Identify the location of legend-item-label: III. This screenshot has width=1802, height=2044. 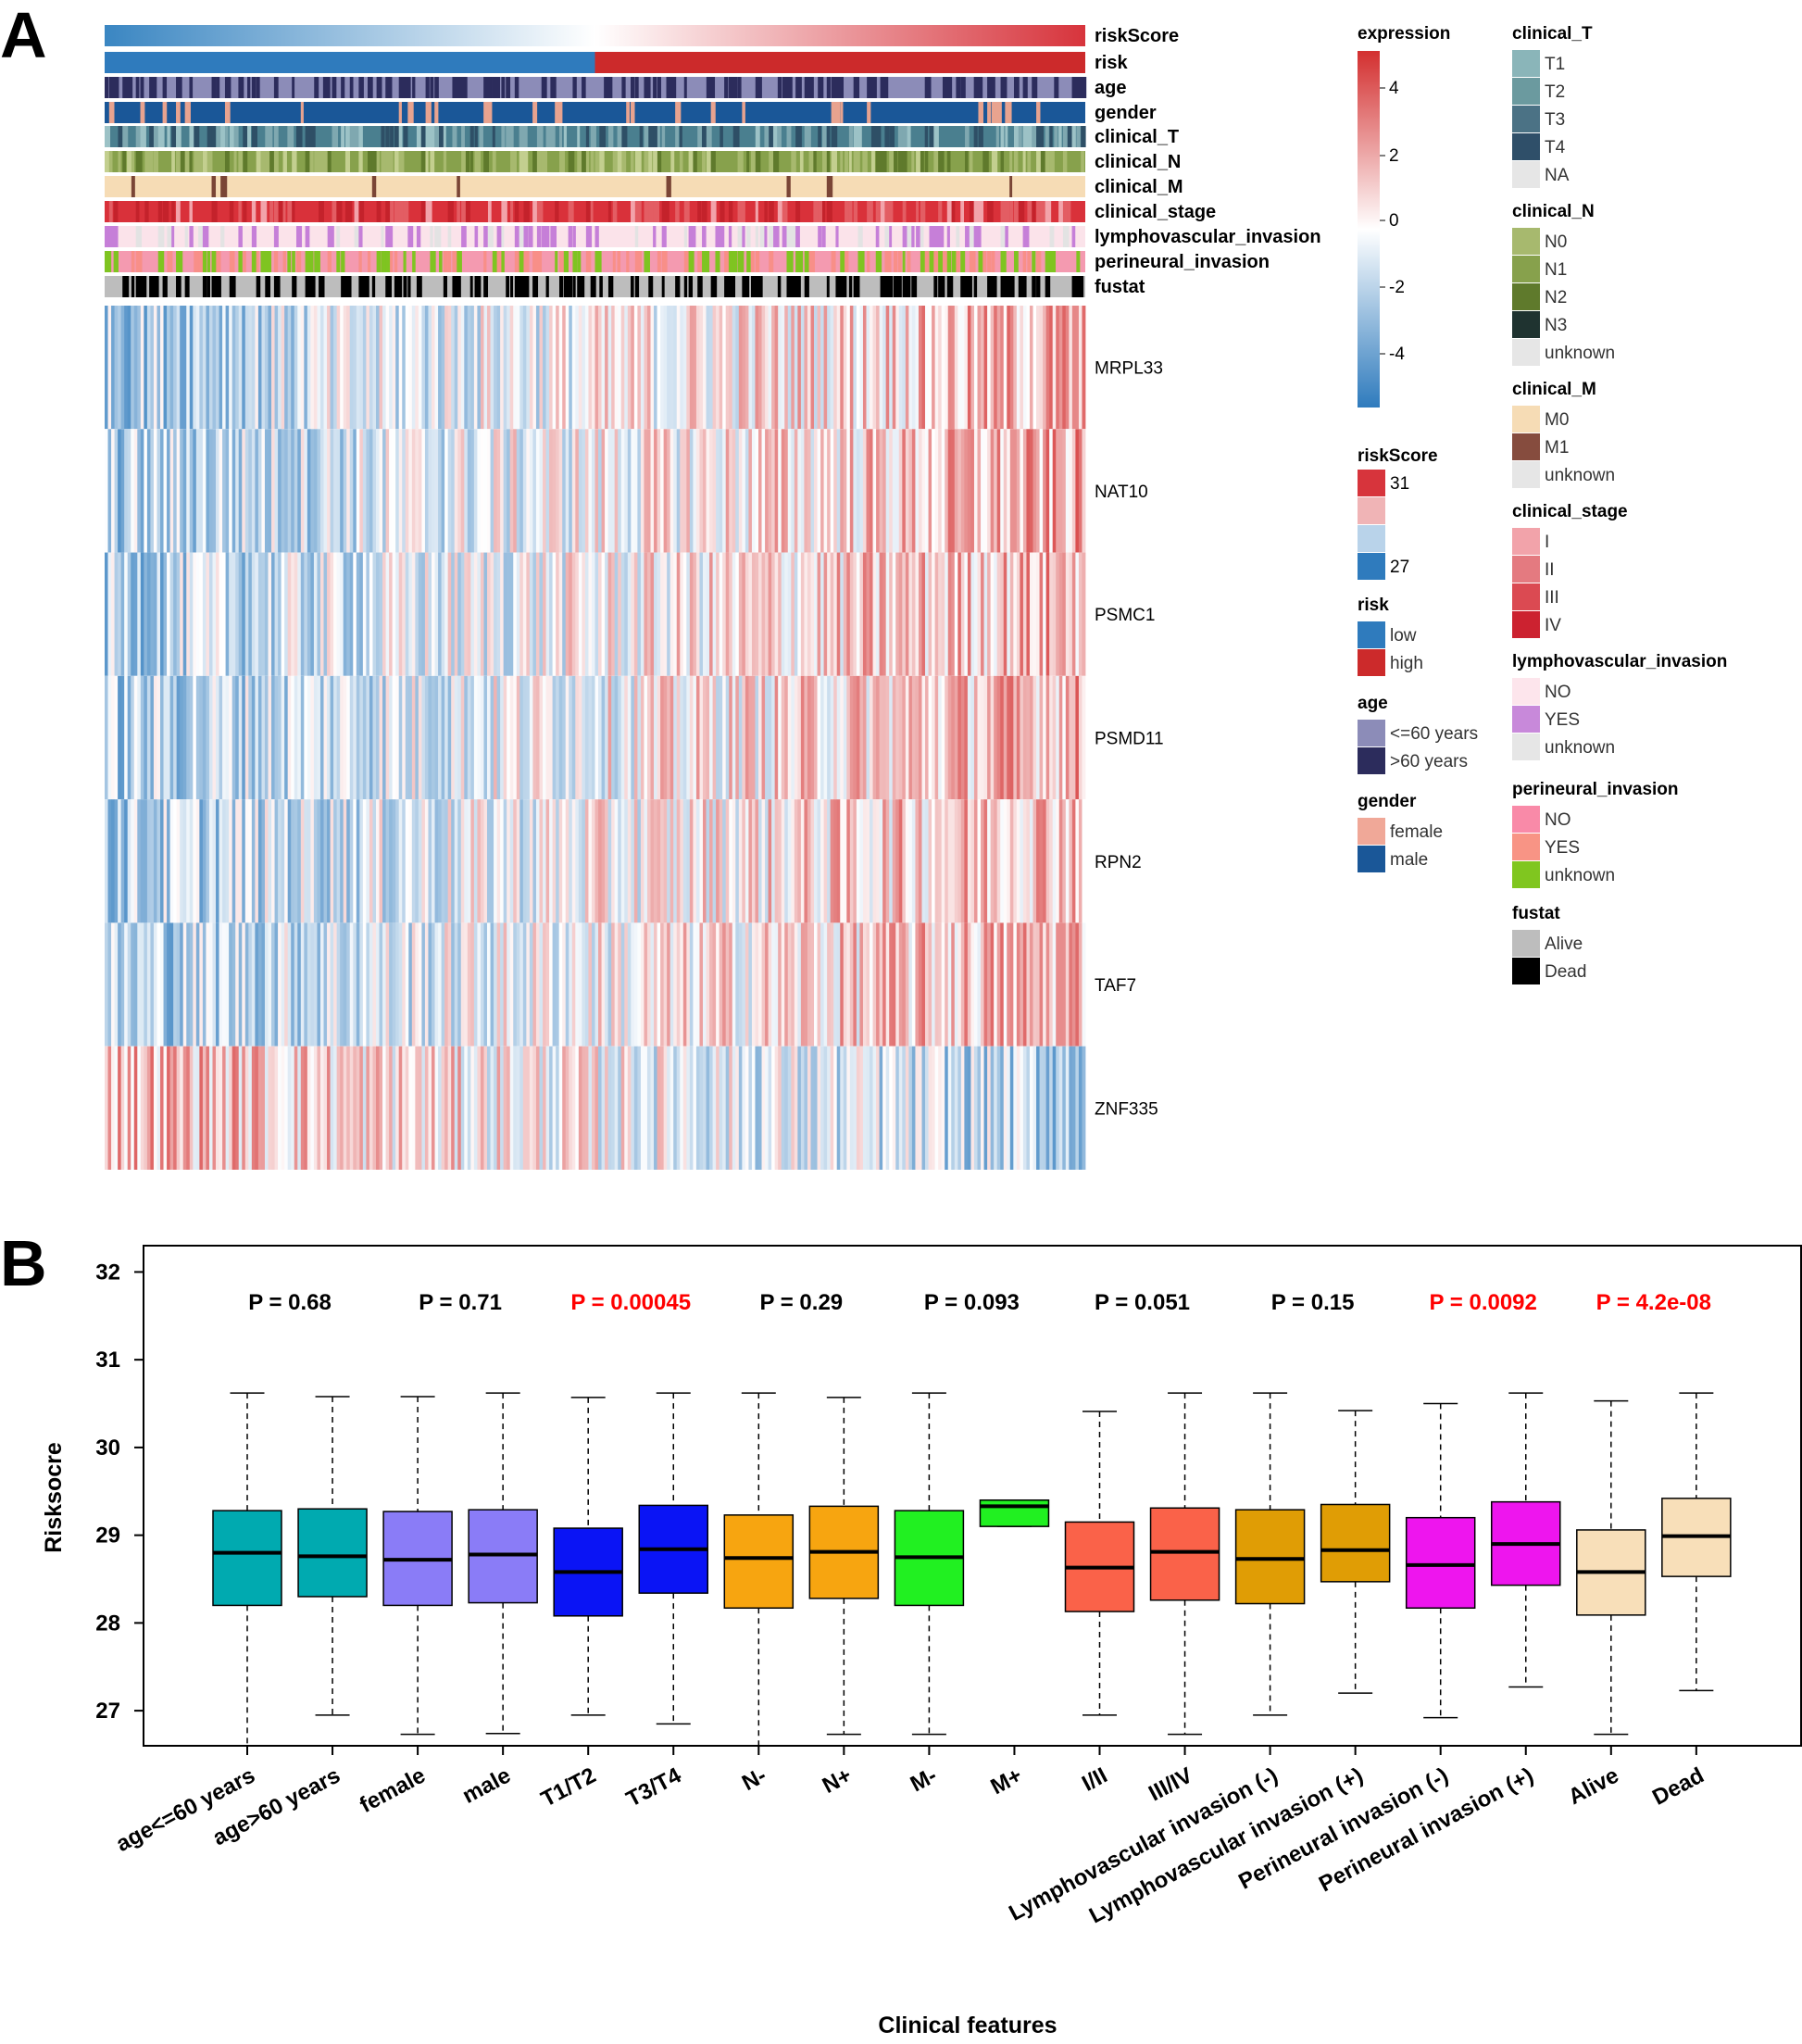
(1552, 598).